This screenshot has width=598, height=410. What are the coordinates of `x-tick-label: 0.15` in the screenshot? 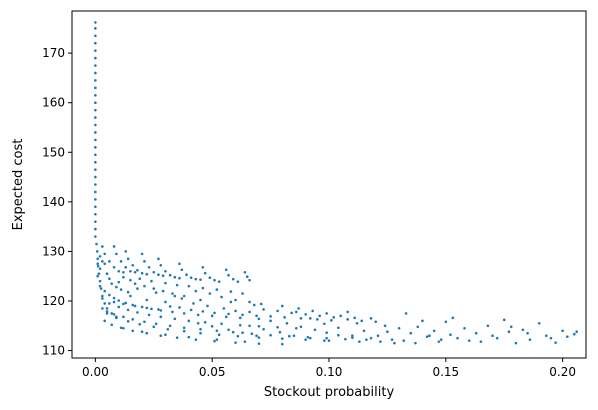 It's located at (445, 372).